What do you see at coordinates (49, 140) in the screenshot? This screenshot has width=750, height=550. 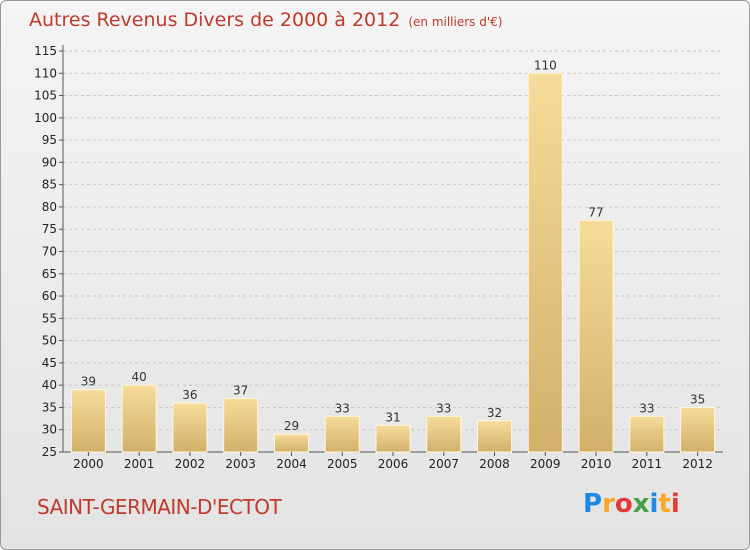 I see `y-tick-label: 95` at bounding box center [49, 140].